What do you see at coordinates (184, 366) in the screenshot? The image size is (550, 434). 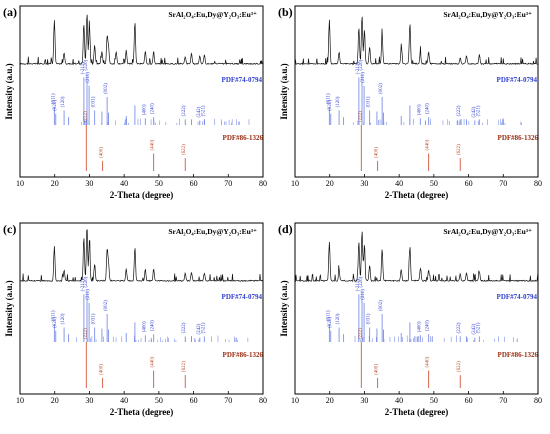 I see `hkl-label: (622)` at bounding box center [184, 366].